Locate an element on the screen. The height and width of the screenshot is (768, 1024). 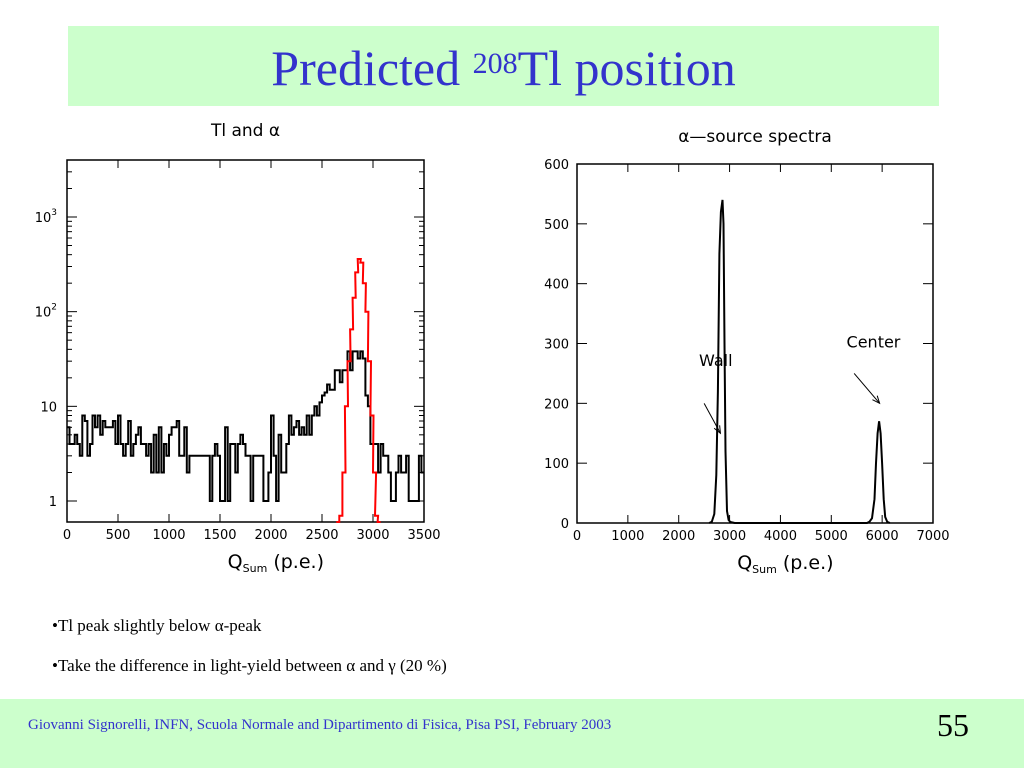
title-superscript: 208 is located at coordinates (495, 63).